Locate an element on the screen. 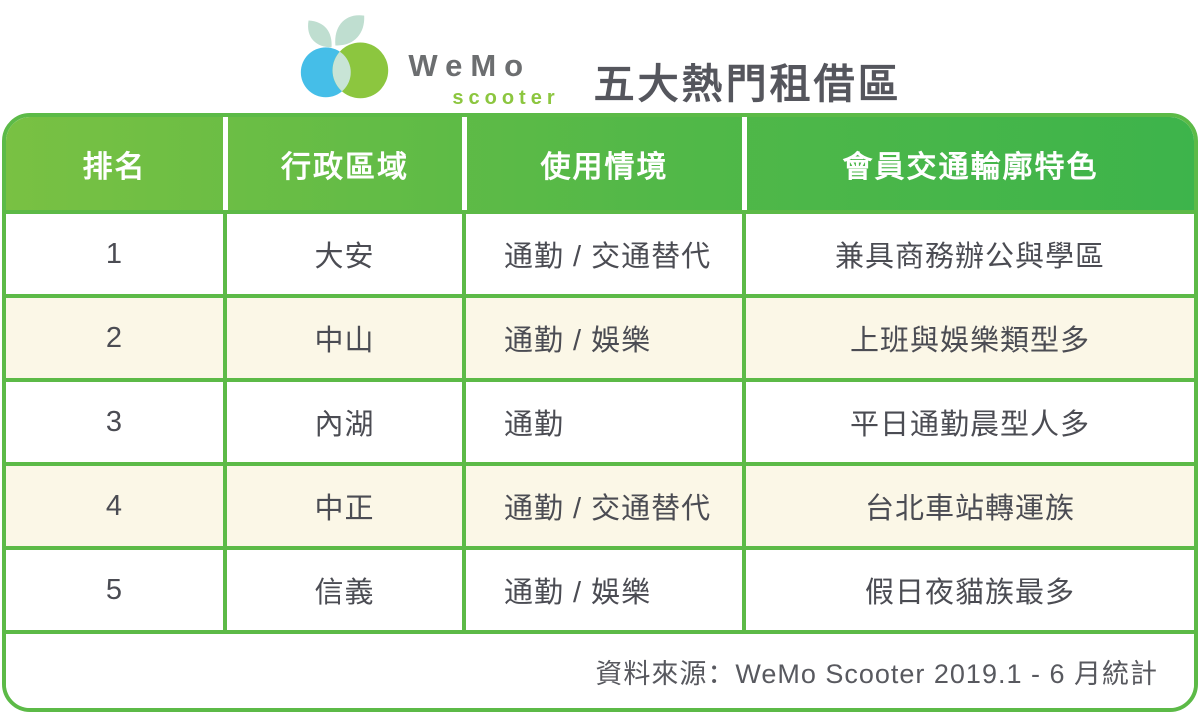 This screenshot has width=1200, height=717. wemo-logo-icon is located at coordinates (345, 57).